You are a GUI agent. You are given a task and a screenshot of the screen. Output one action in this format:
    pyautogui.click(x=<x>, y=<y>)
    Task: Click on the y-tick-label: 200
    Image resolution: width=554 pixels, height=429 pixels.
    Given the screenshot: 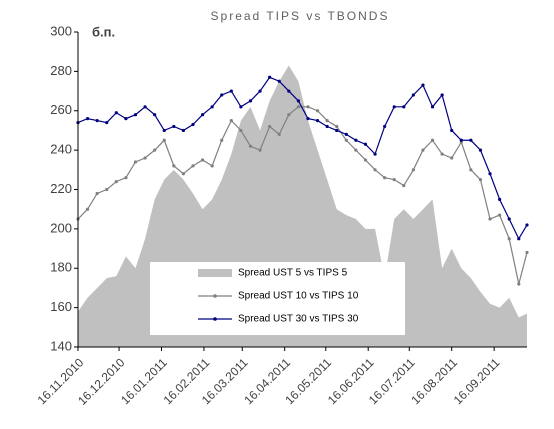 What is the action you would take?
    pyautogui.click(x=61, y=227)
    